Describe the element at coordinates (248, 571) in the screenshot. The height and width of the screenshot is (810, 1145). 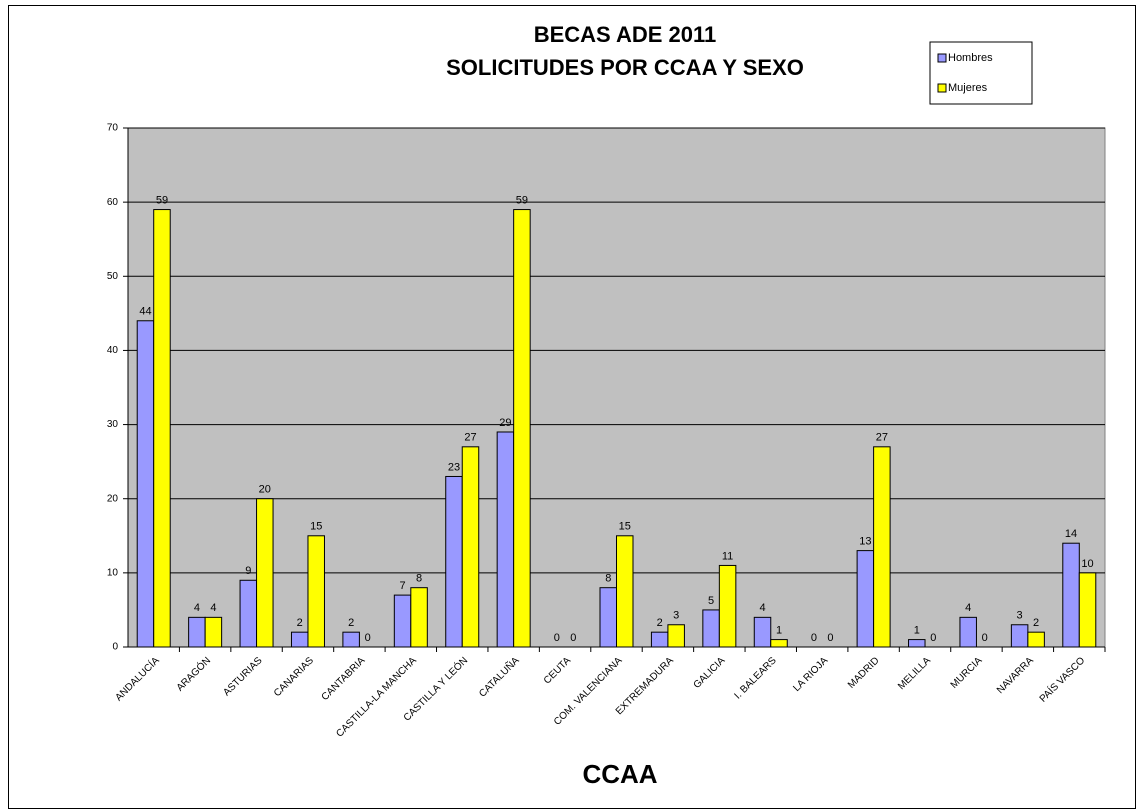
I see `data-label: 9` at that location.